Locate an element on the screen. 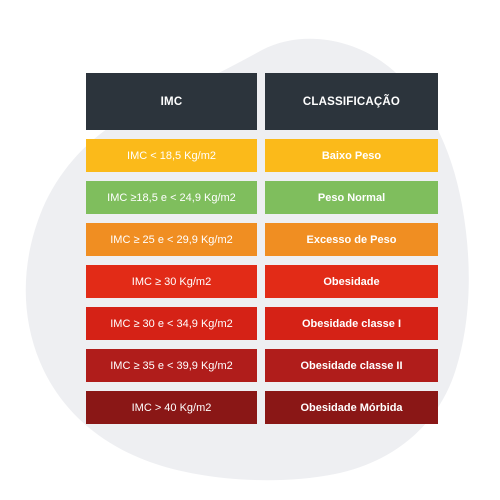 The image size is (500, 500). row-2-classificacao-label: Peso Normal is located at coordinates (351, 197).